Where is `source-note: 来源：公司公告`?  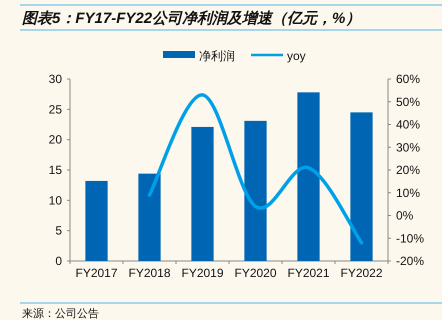
source-note: 来源：公司公告 is located at coordinates (60, 313).